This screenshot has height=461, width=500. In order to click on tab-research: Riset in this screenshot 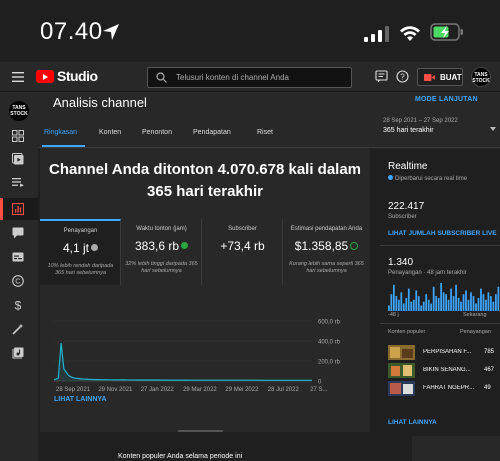, I will do `click(265, 132)`.